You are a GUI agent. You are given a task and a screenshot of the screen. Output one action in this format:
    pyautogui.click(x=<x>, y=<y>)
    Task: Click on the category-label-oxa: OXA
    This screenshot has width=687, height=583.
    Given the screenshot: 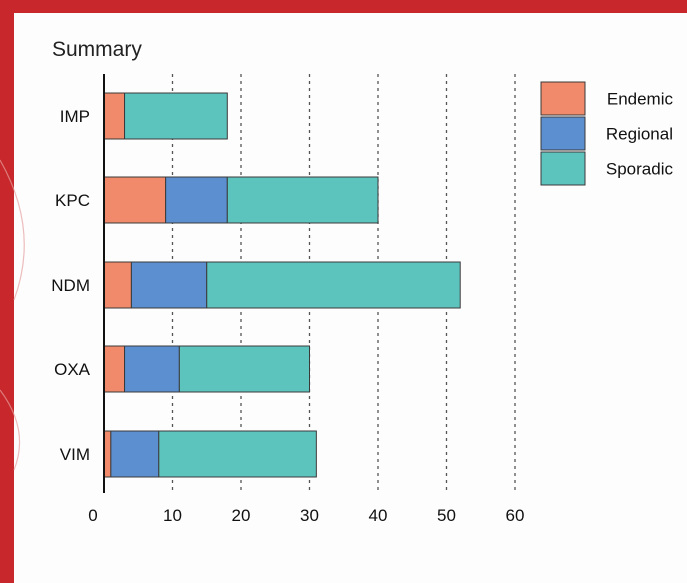 What is the action you would take?
    pyautogui.click(x=72, y=369)
    